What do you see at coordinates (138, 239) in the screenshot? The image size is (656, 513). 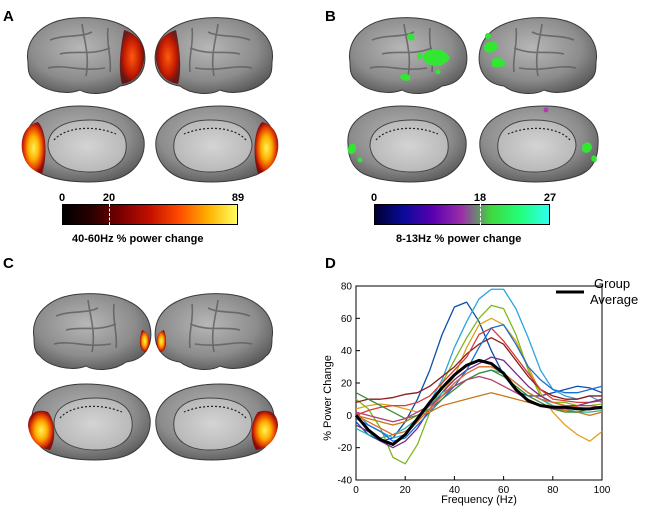 I see `colorbar-a-title: 40-60Hz % power change` at bounding box center [138, 239].